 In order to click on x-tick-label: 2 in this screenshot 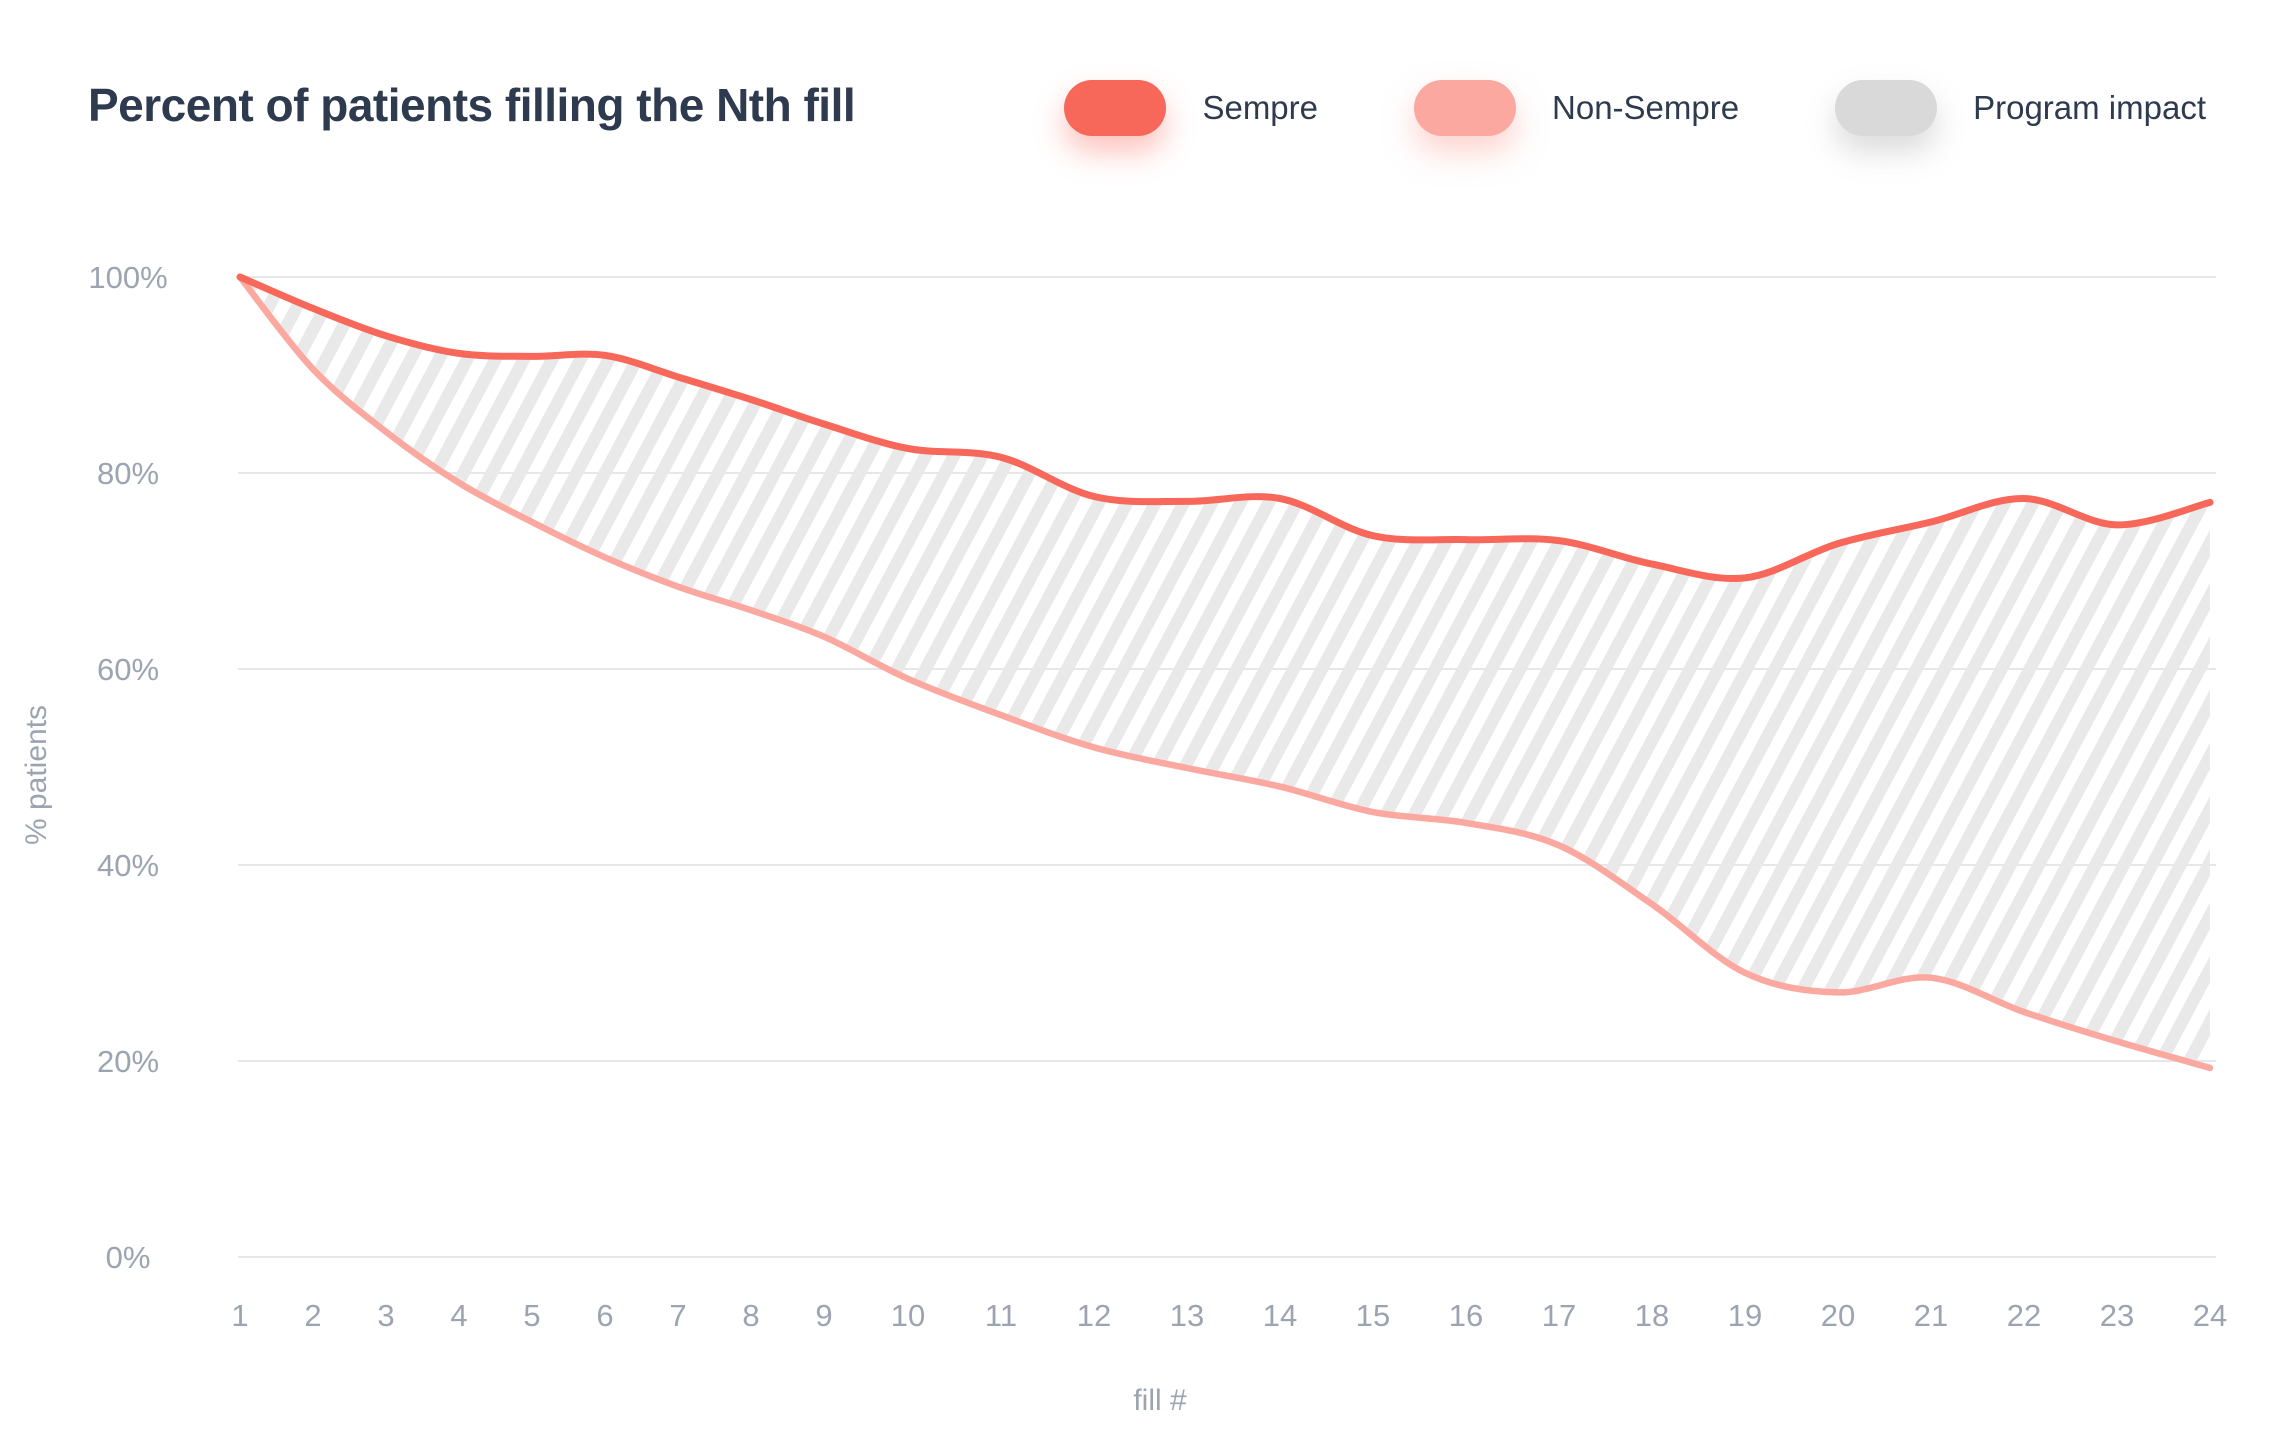, I will do `click(312, 1315)`.